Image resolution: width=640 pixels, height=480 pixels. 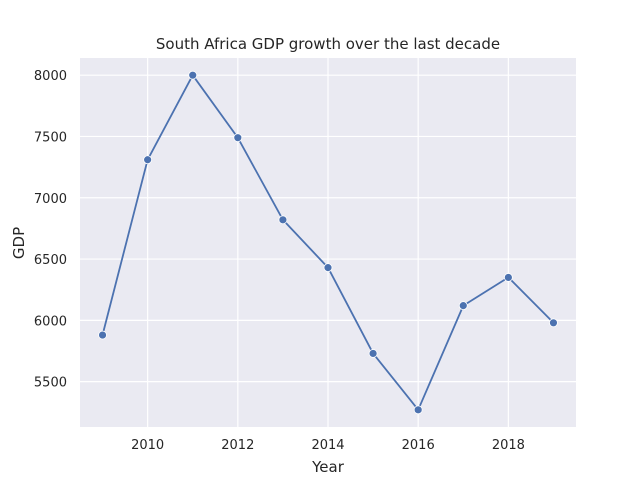 I want to click on x-tick-label: 2016, so click(x=418, y=445).